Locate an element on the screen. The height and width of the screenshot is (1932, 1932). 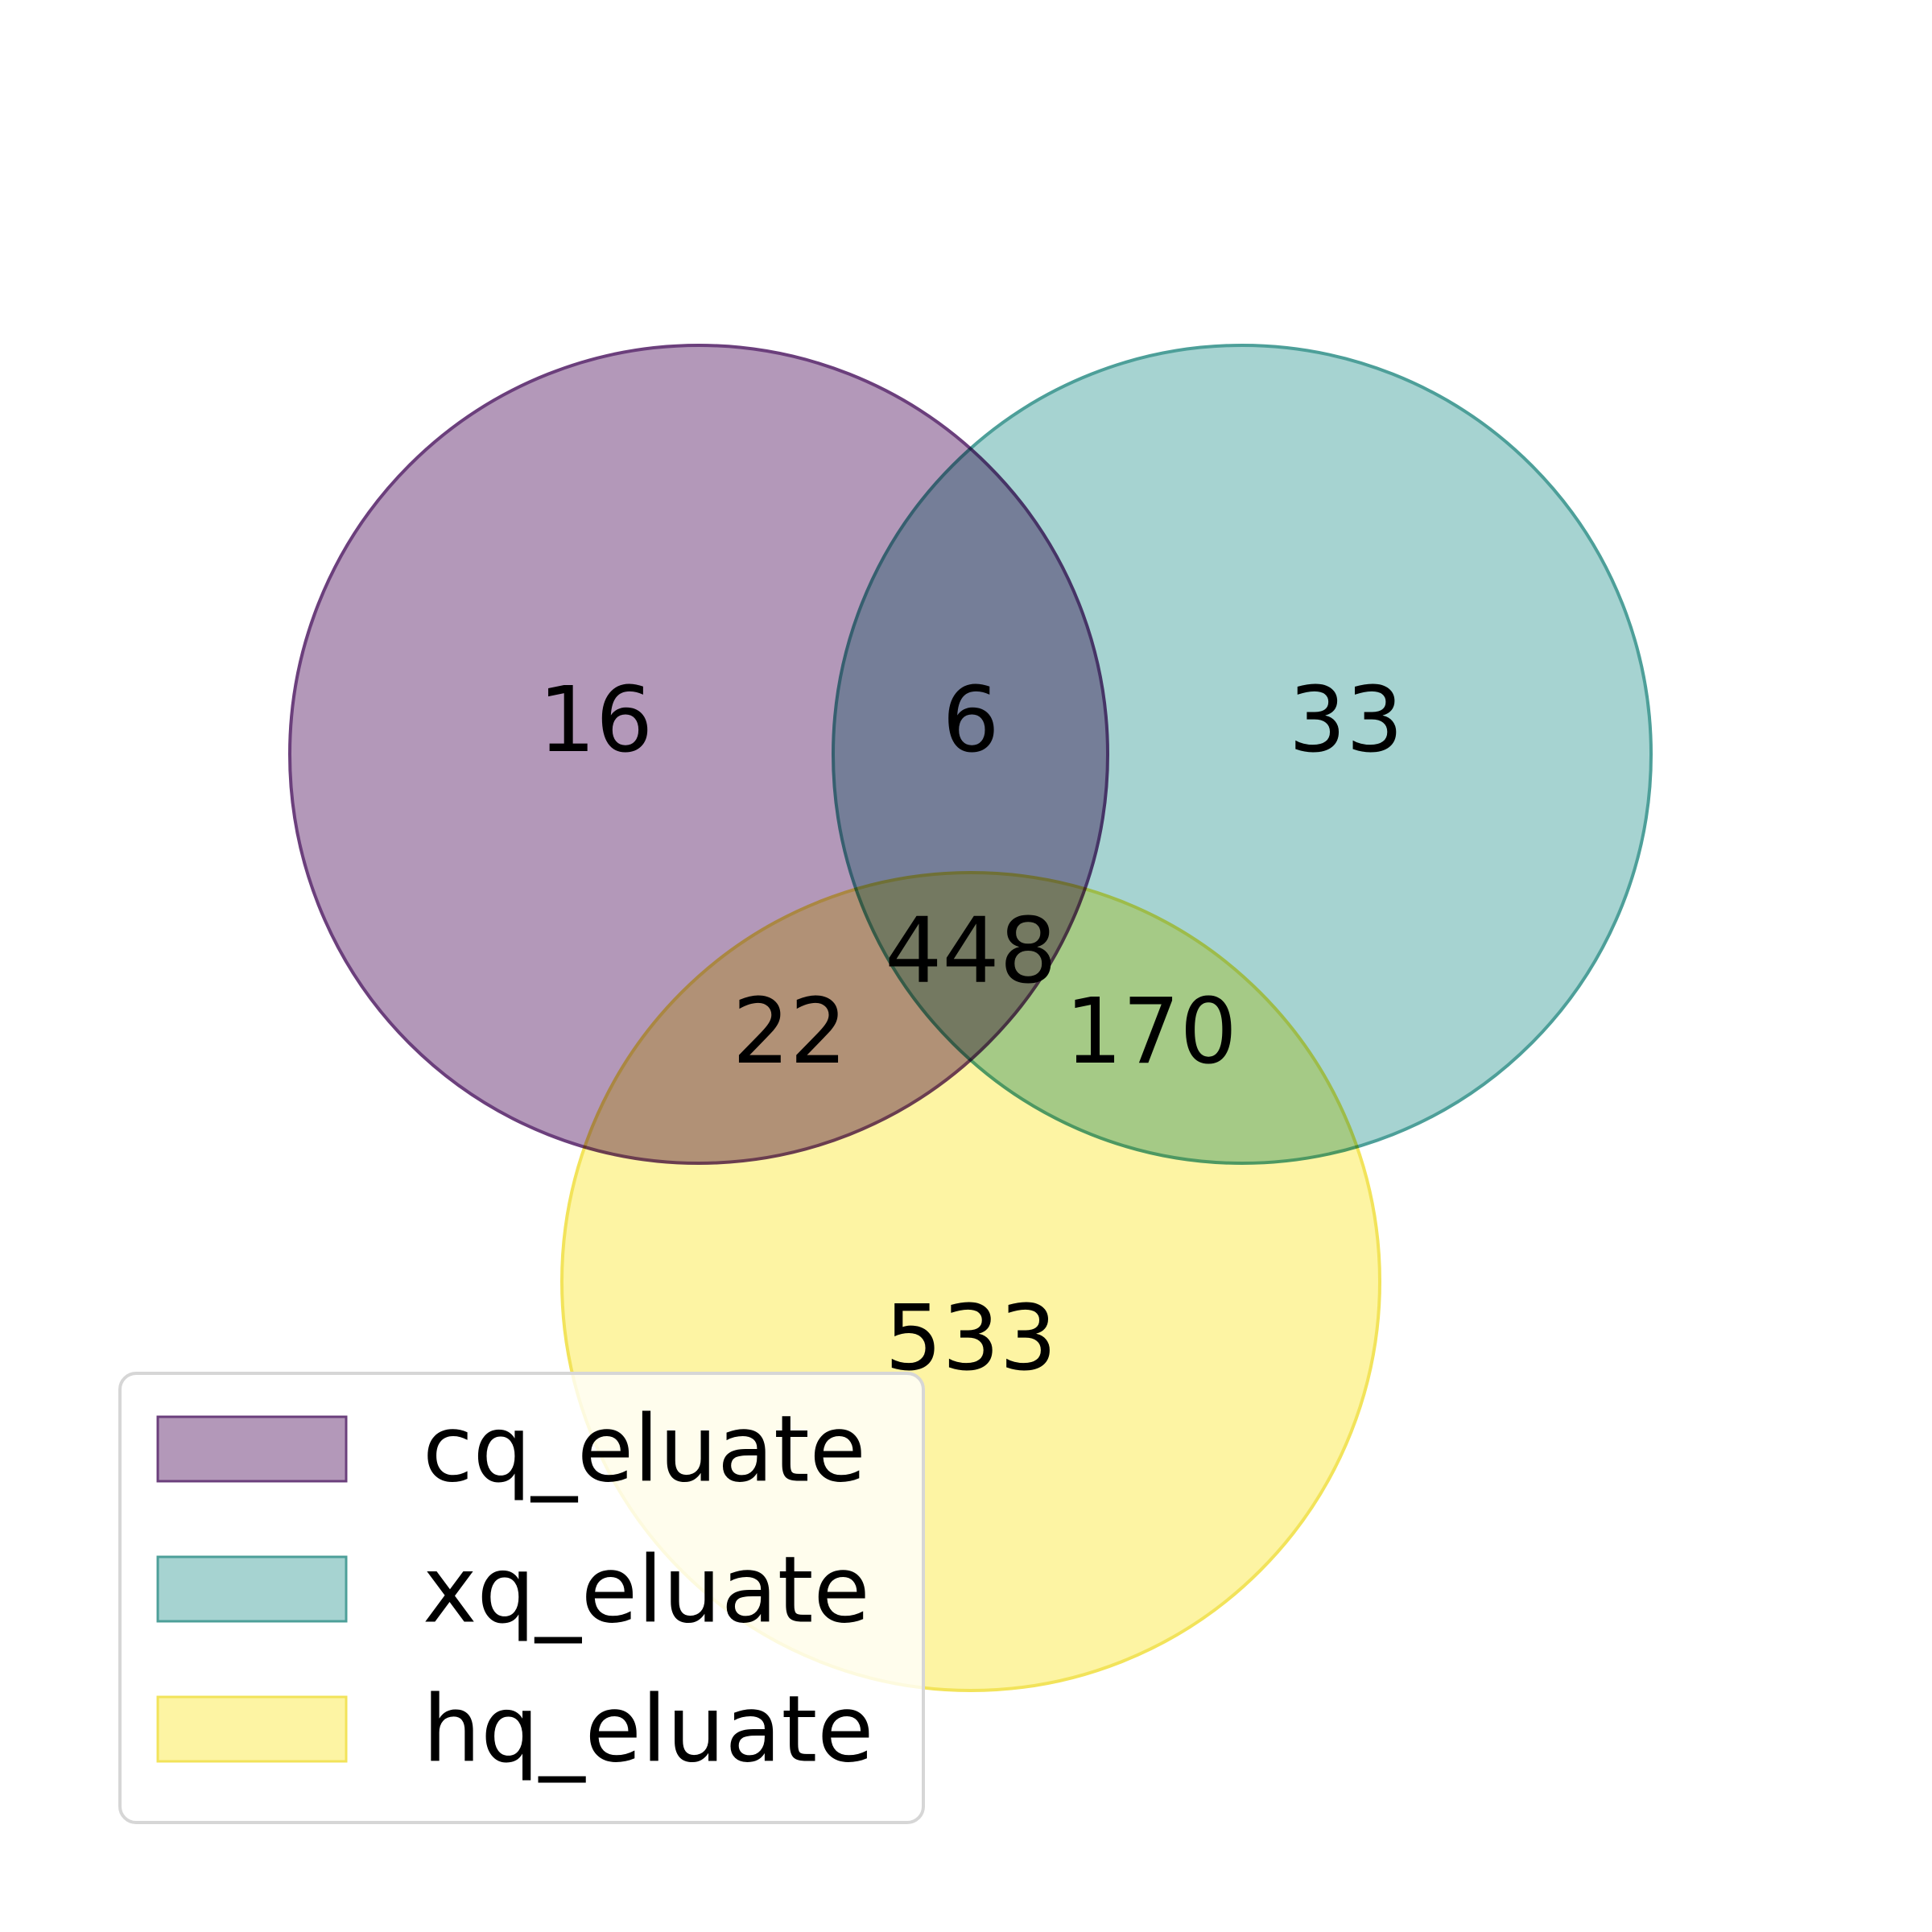
region-label-cq-hq: 22 is located at coordinates (790, 1032).